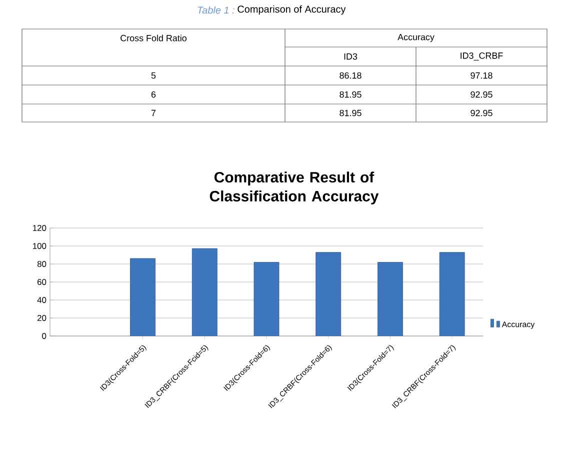 The width and height of the screenshot is (586, 462). I want to click on text: 86.18, so click(351, 75).